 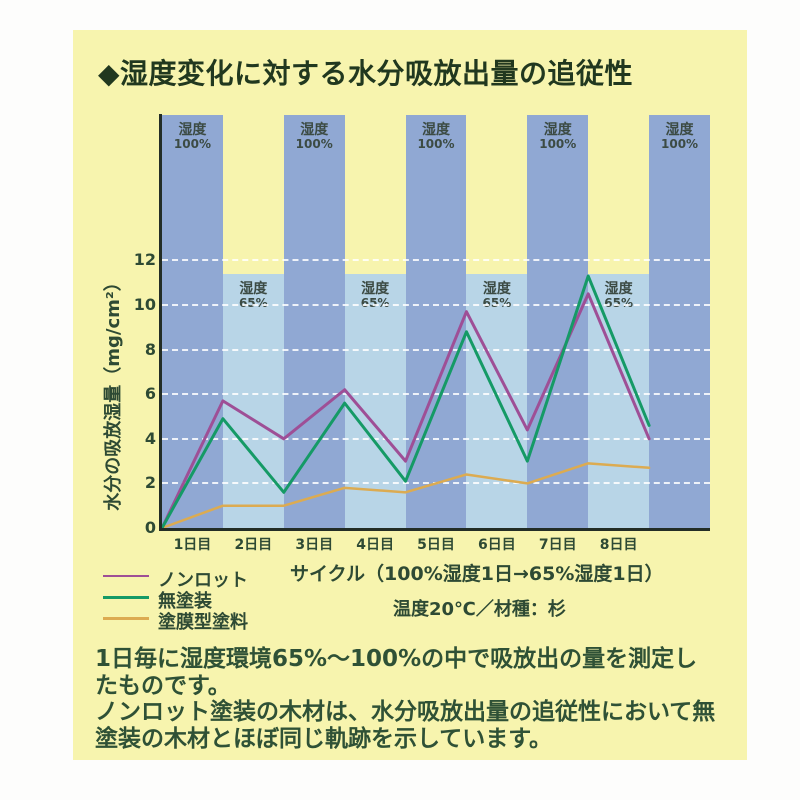 What do you see at coordinates (497, 545) in the screenshot?
I see `x-day-label-6: 6日目` at bounding box center [497, 545].